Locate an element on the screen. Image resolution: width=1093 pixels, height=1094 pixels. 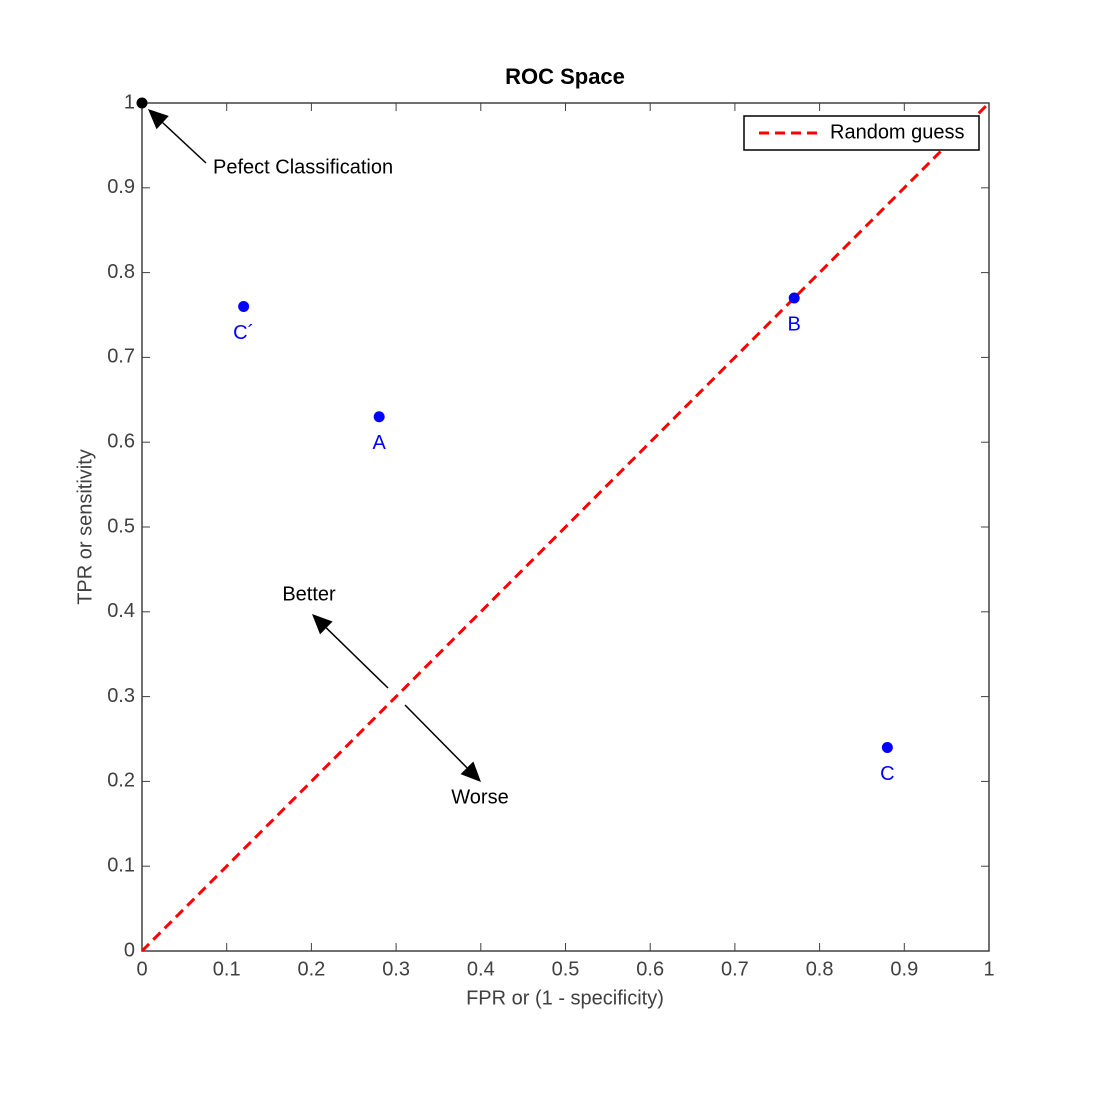
y-tick-label: 0.3 is located at coordinates (121, 696).